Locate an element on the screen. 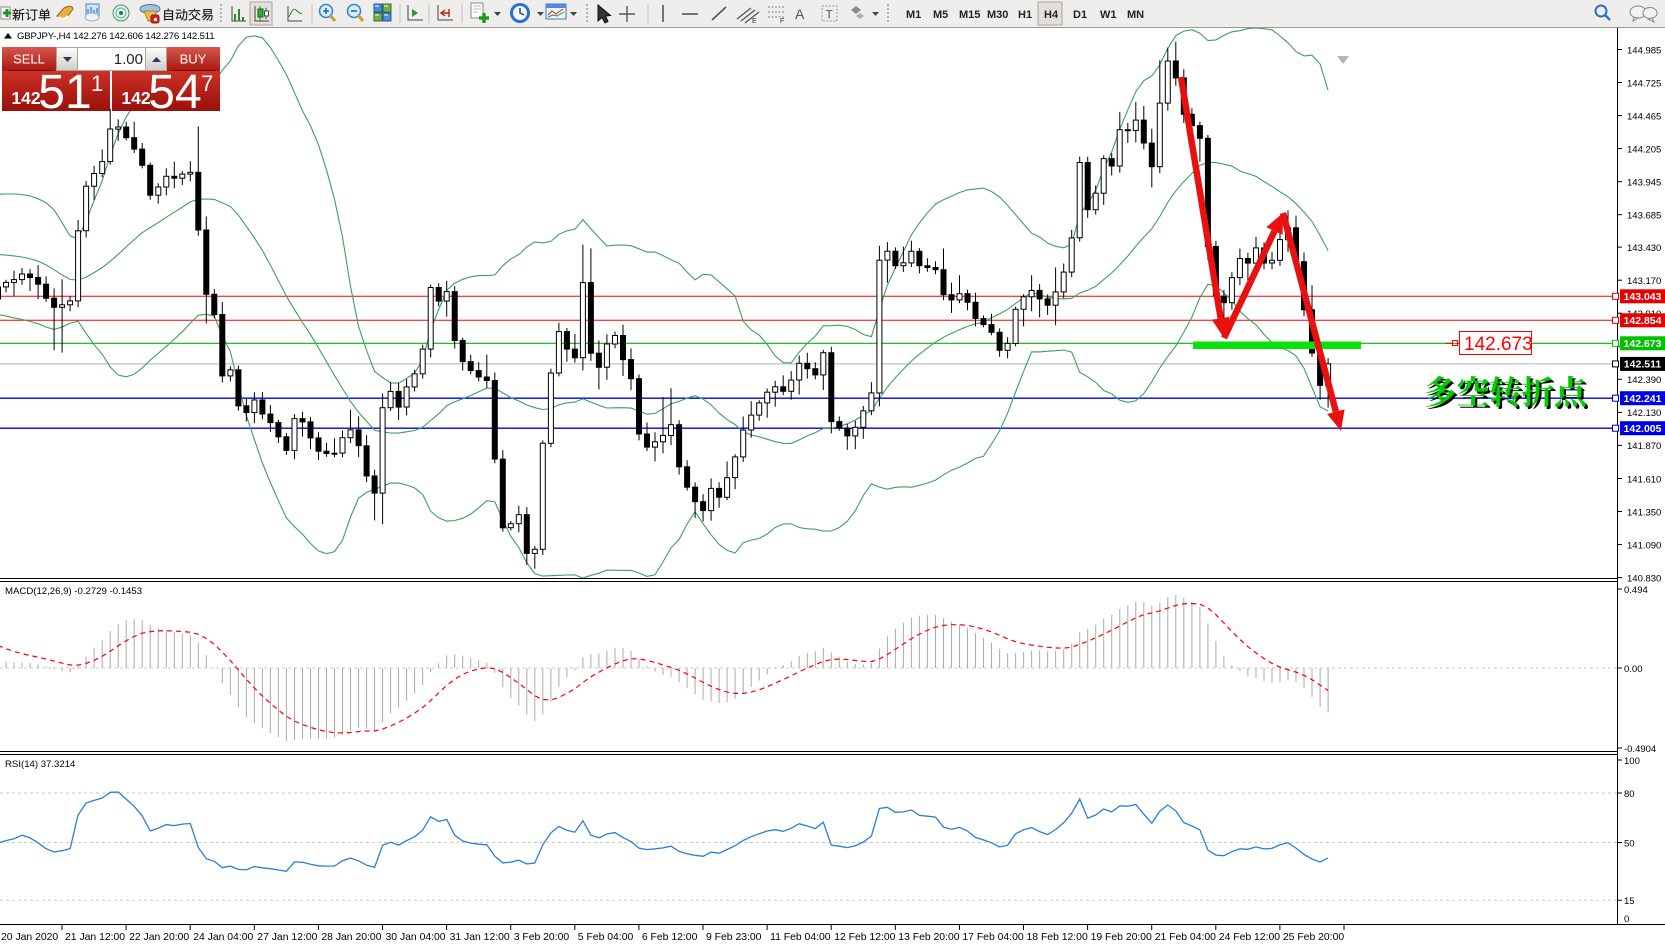 The width and height of the screenshot is (1665, 946). svg-text: M5 is located at coordinates (940, 15).